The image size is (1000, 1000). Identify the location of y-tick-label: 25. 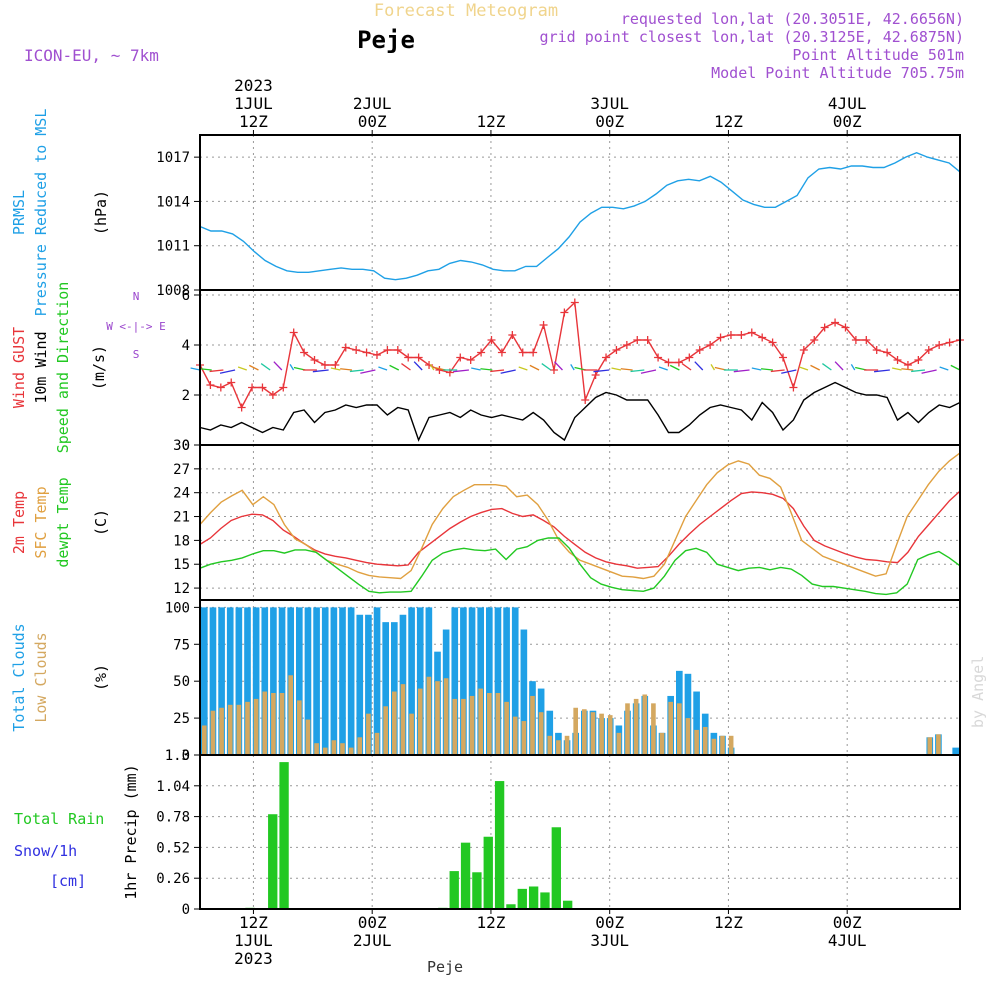
(181, 719).